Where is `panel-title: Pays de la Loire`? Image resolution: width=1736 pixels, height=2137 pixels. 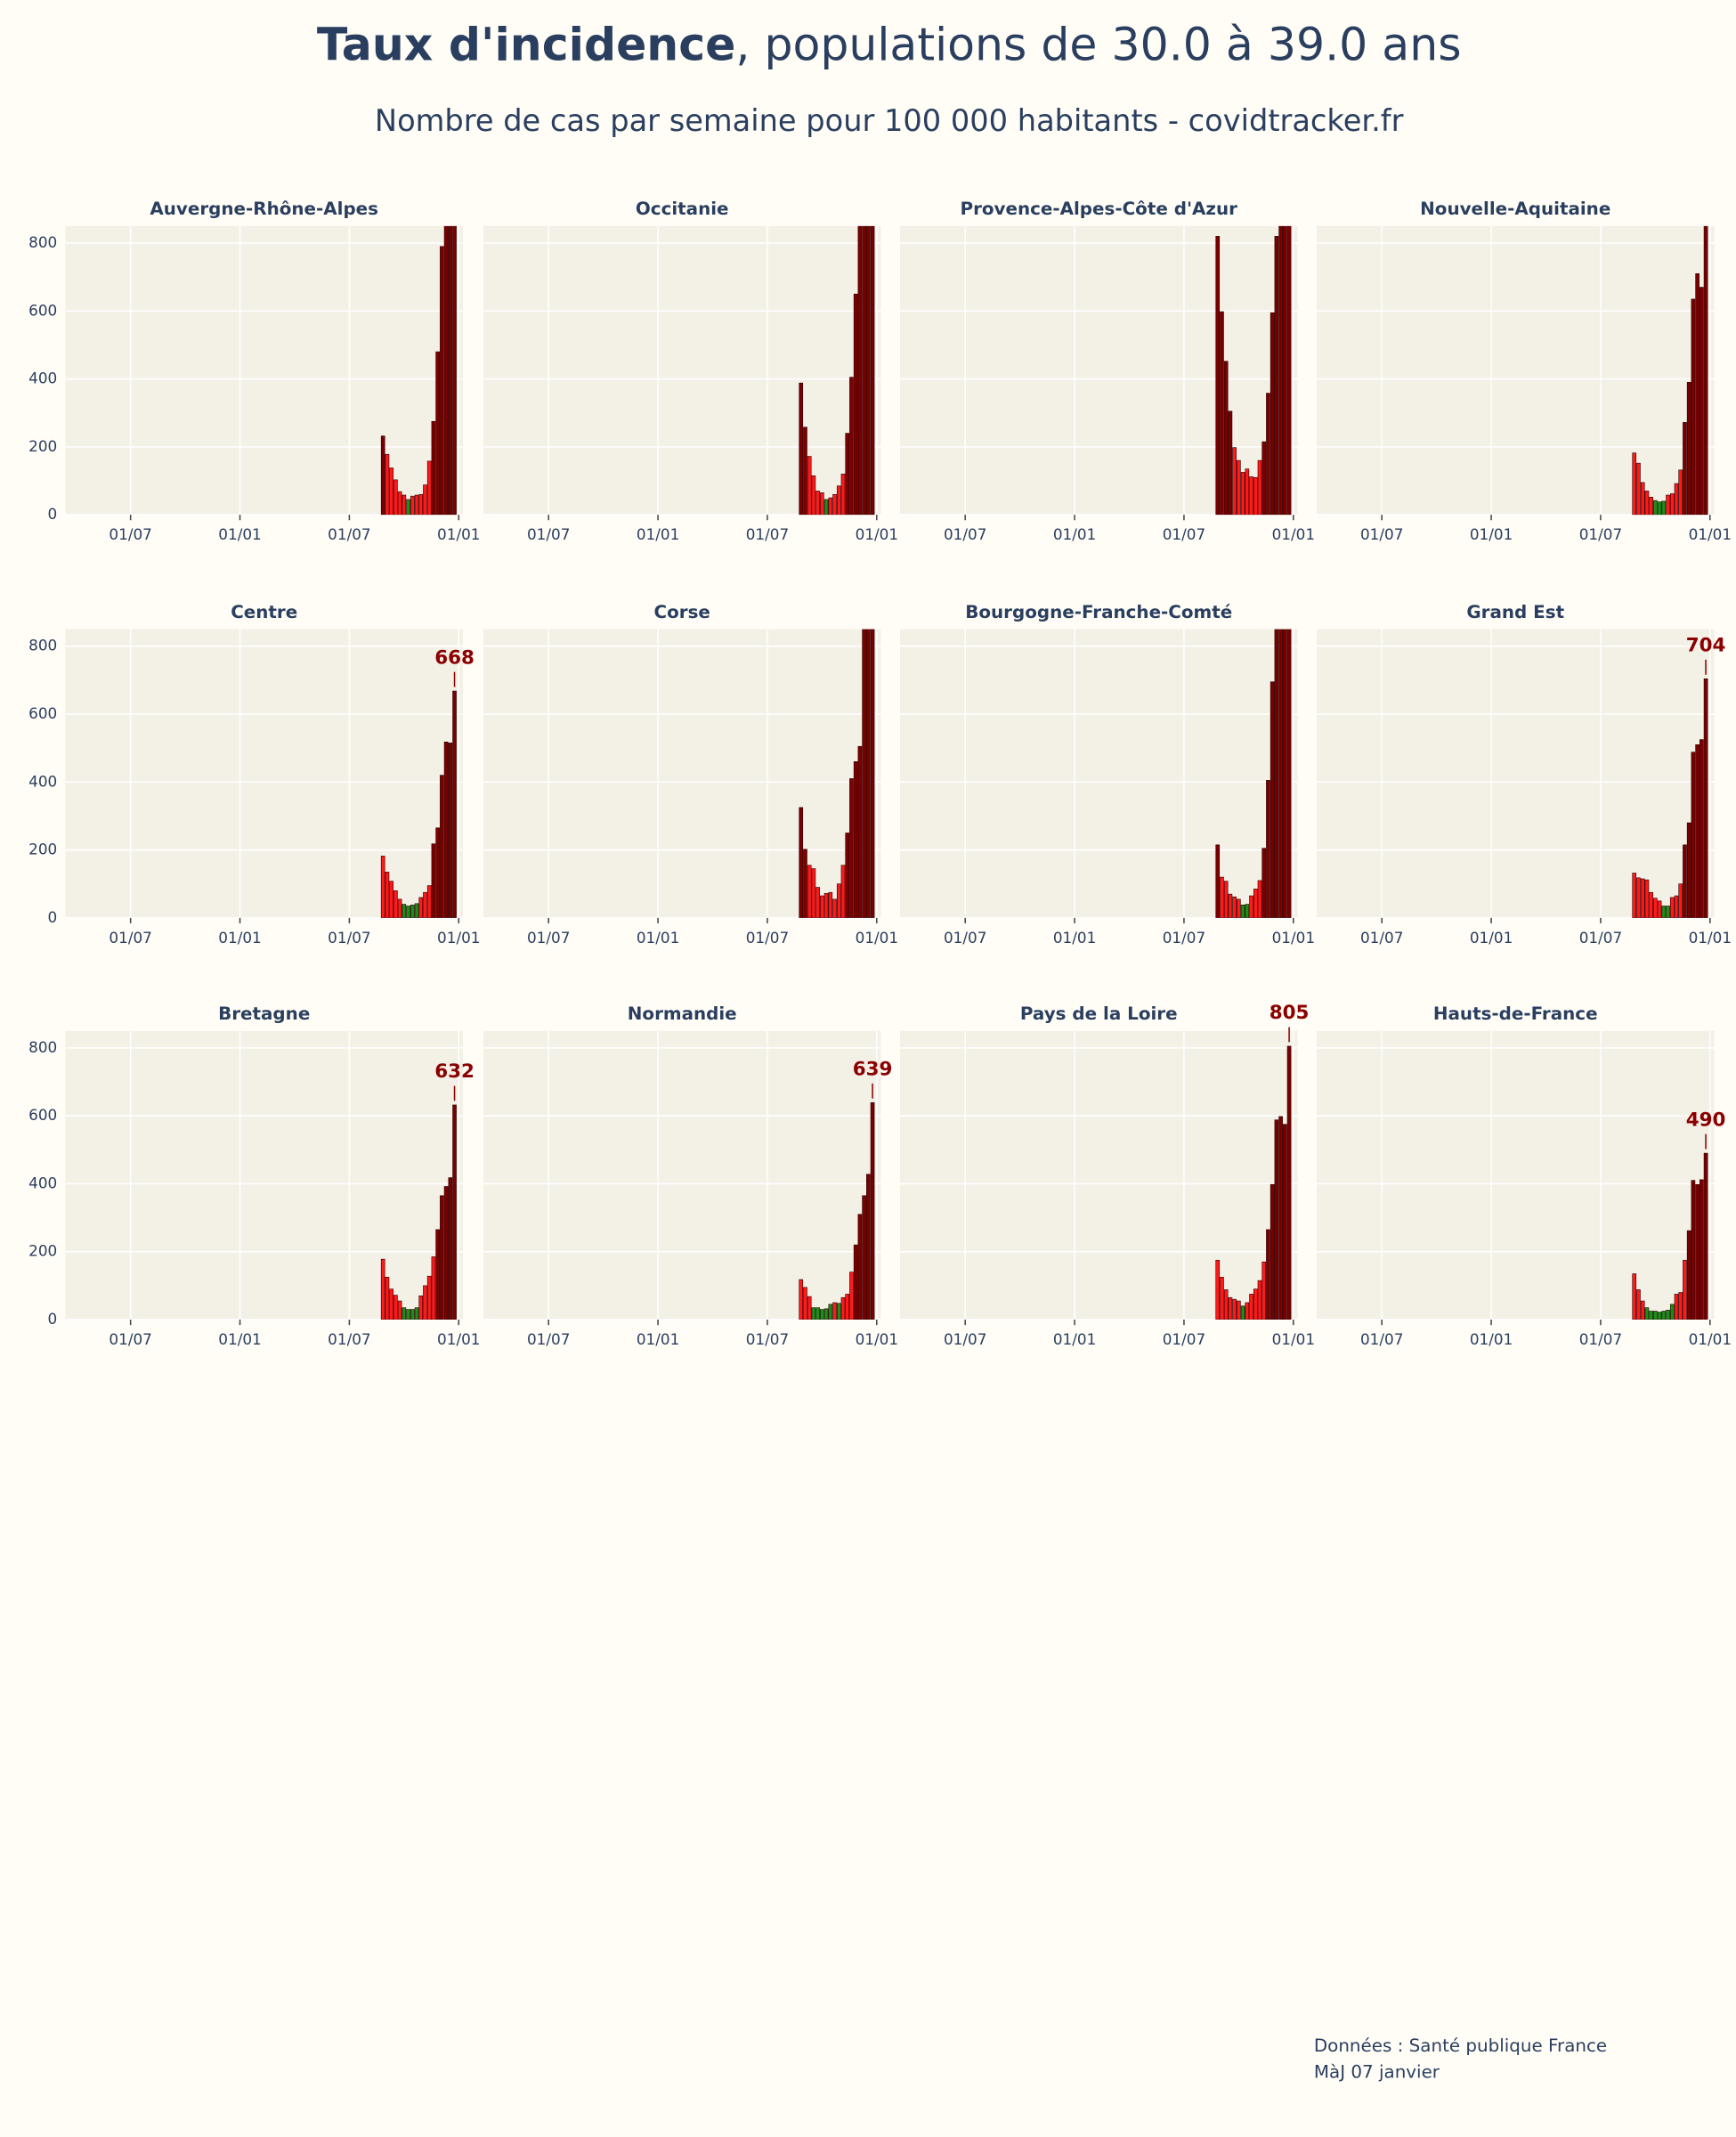 panel-title: Pays de la Loire is located at coordinates (1099, 1013).